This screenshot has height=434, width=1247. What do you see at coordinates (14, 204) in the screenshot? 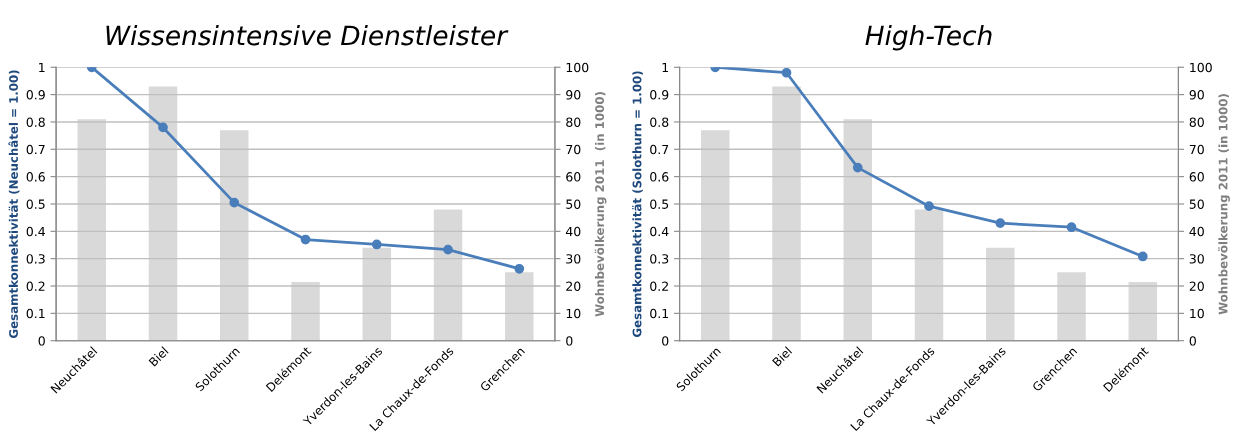
I see `y-axis-title: Gesamtkonnektivität (Neuchâtel = 1.00)` at bounding box center [14, 204].